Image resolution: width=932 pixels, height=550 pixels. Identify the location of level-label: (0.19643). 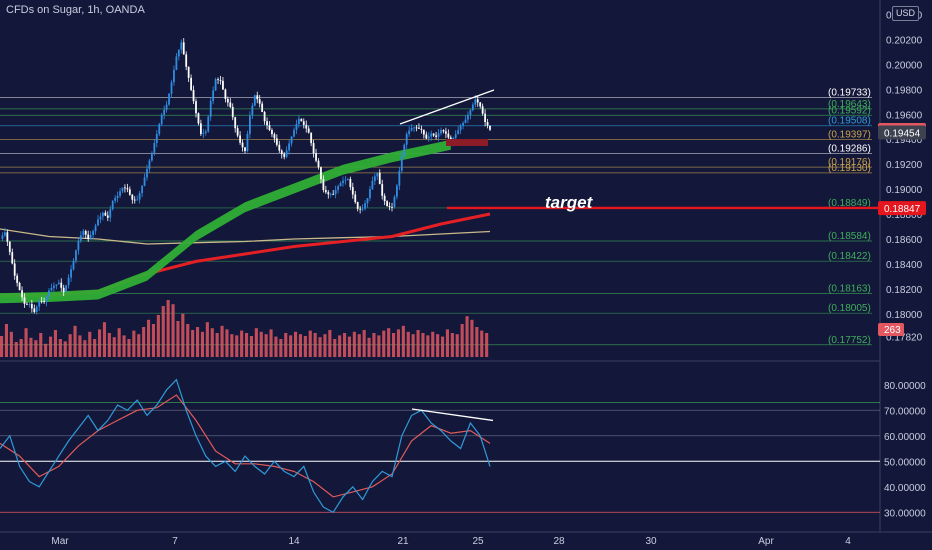
(849, 104).